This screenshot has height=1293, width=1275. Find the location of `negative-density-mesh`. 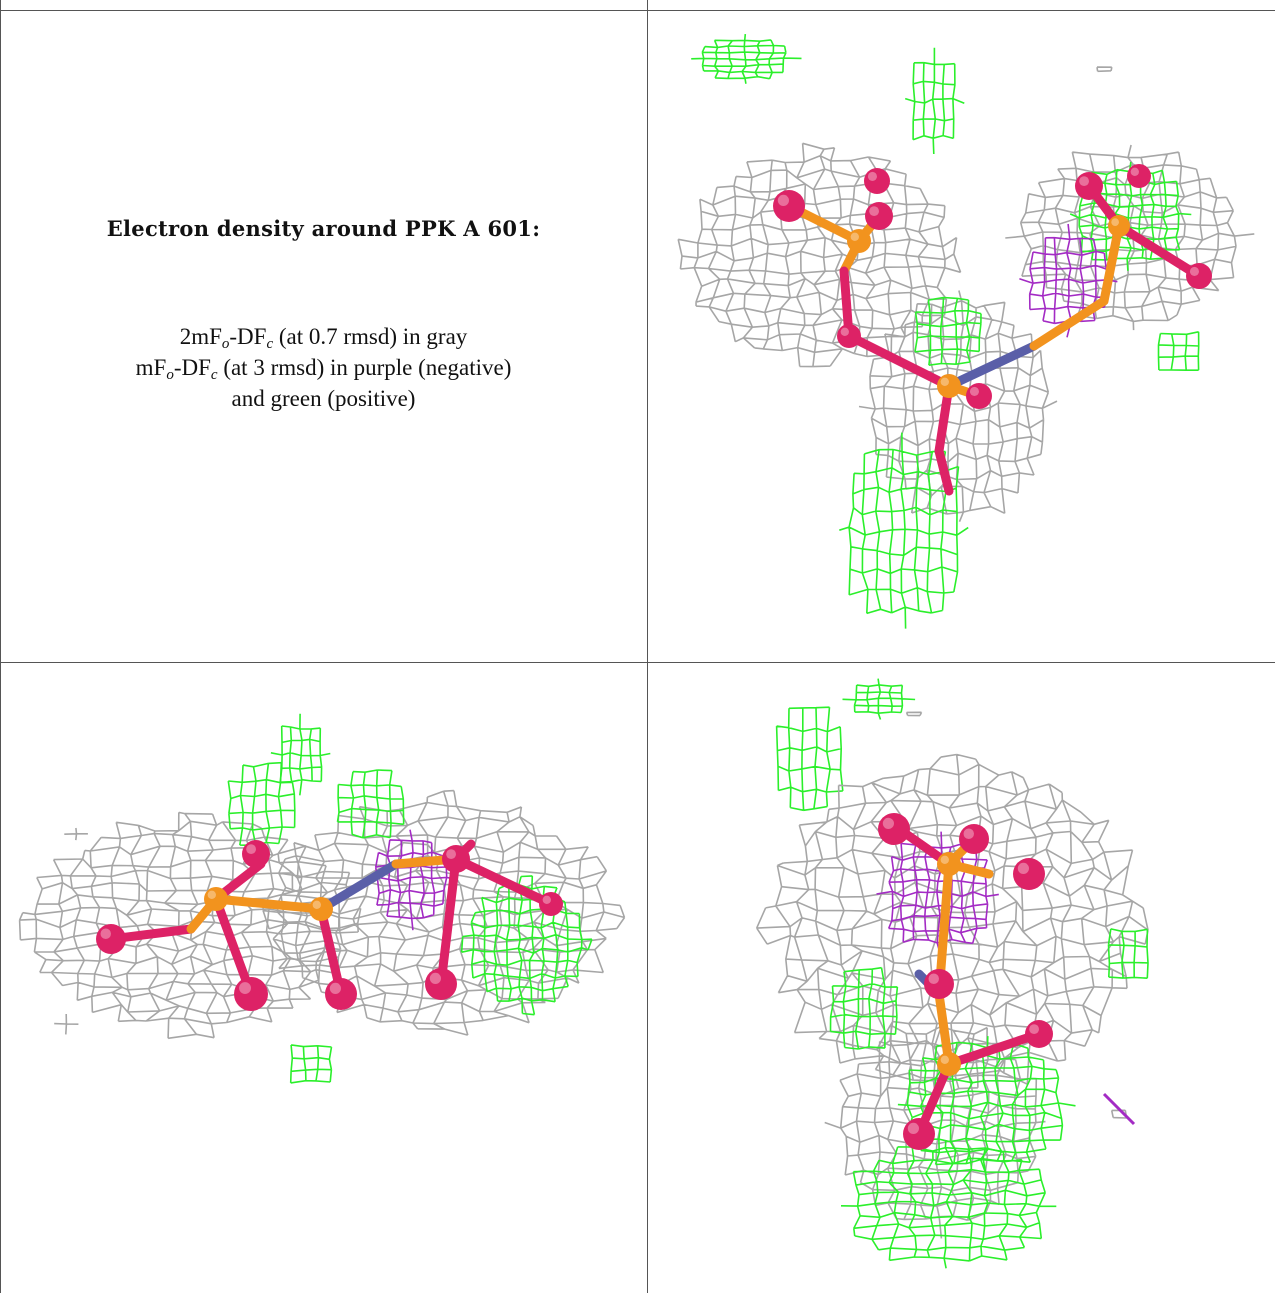

negative-density-mesh is located at coordinates (937, 893).